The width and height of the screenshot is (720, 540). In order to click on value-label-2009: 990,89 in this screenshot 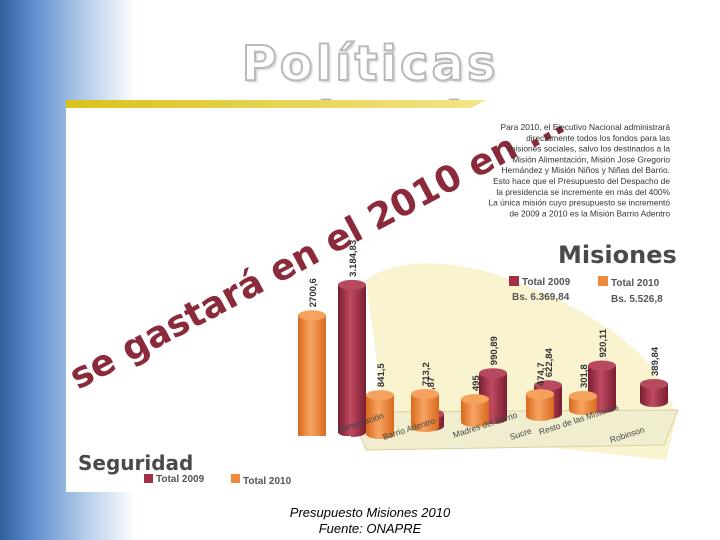, I will do `click(494, 350)`.